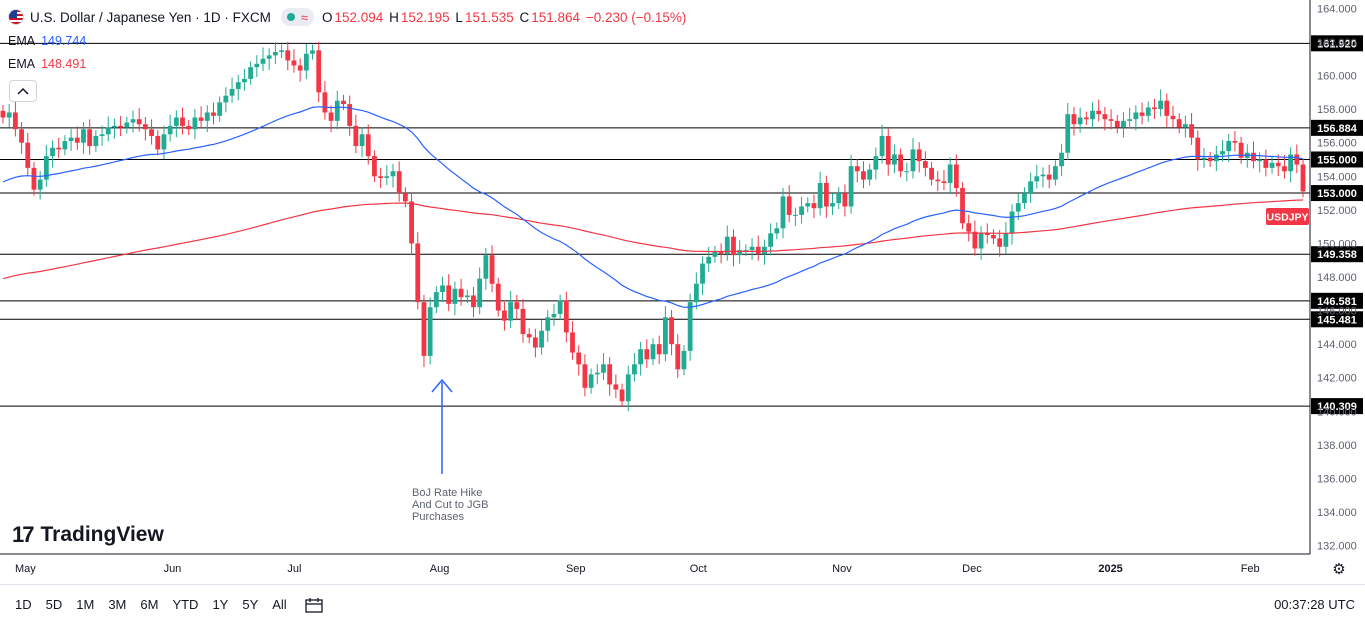 This screenshot has width=1365, height=627. I want to click on timeframe-all: All, so click(279, 604).